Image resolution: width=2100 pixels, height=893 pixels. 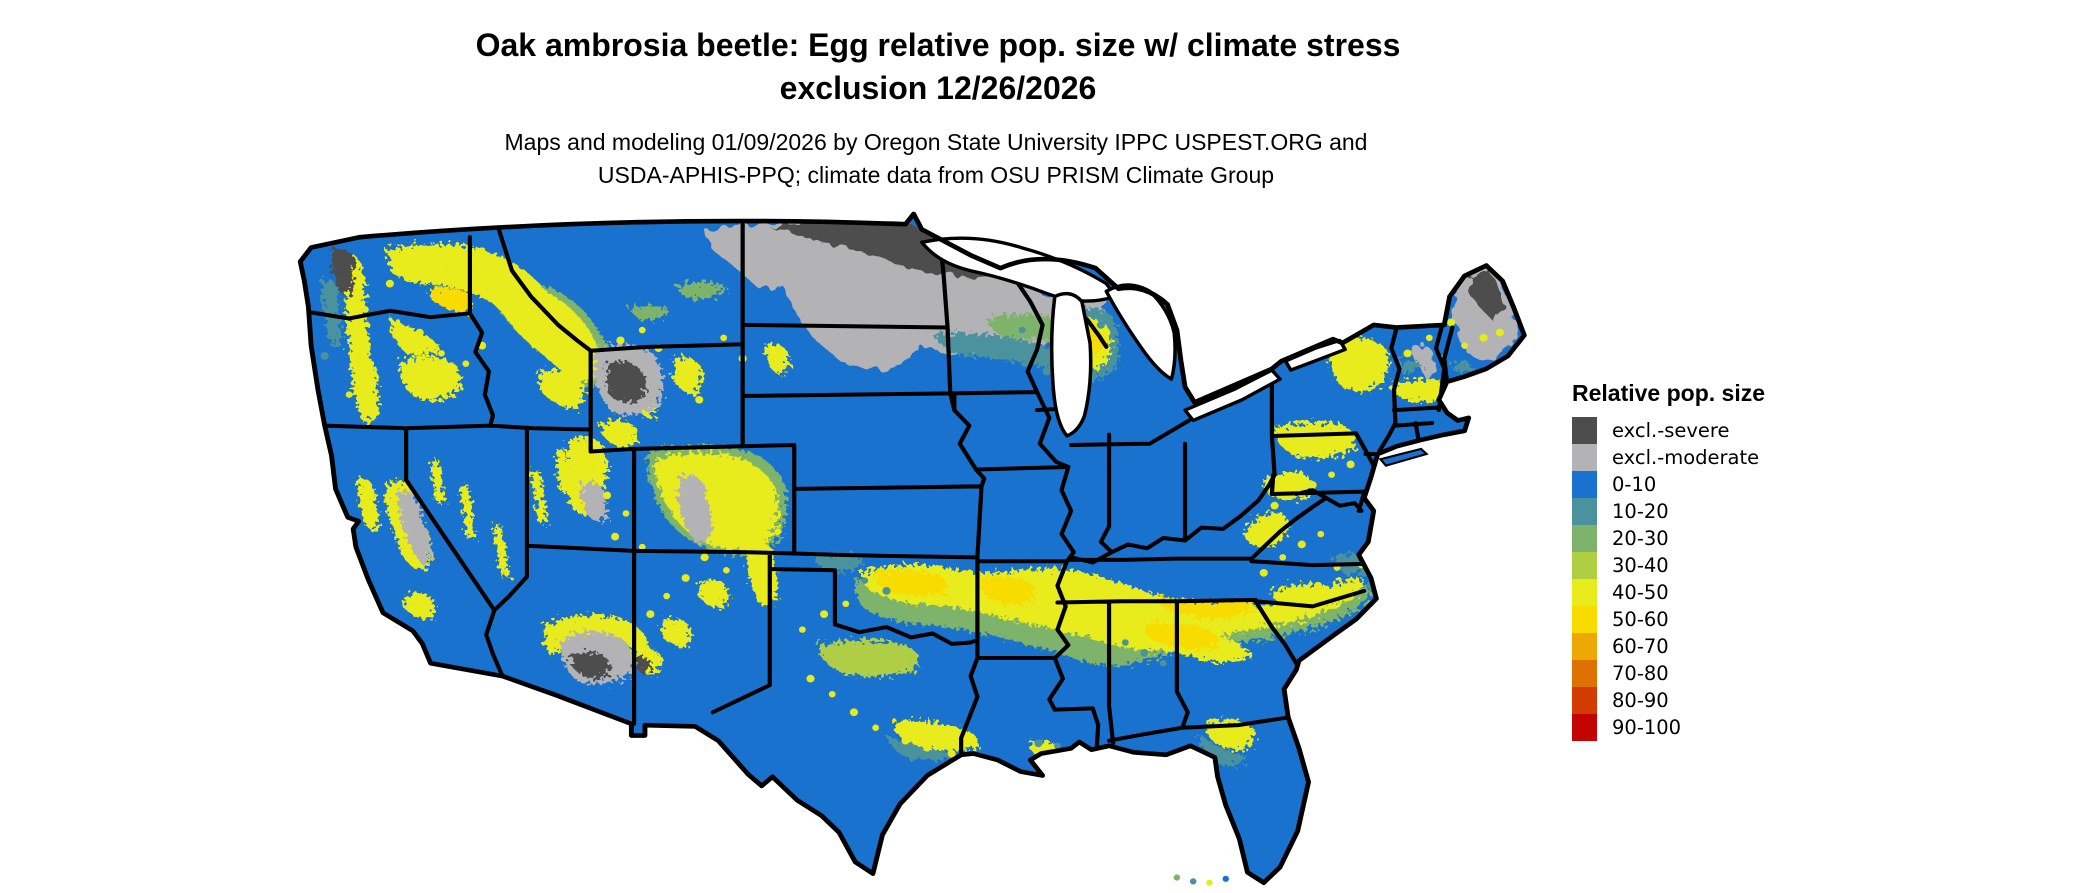 I want to click on legend-item-label: 20-30, so click(x=1640, y=538).